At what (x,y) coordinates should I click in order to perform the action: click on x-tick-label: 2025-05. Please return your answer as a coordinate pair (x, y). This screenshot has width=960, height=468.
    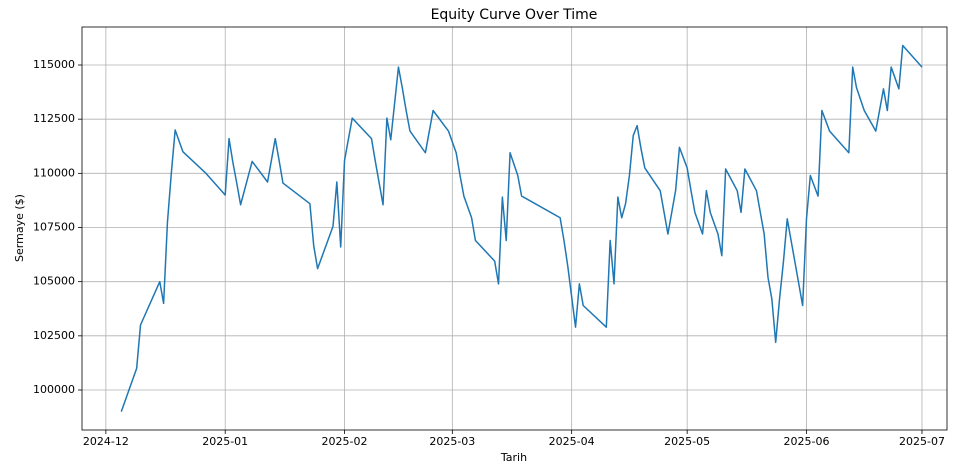
    Looking at the image, I should click on (687, 441).